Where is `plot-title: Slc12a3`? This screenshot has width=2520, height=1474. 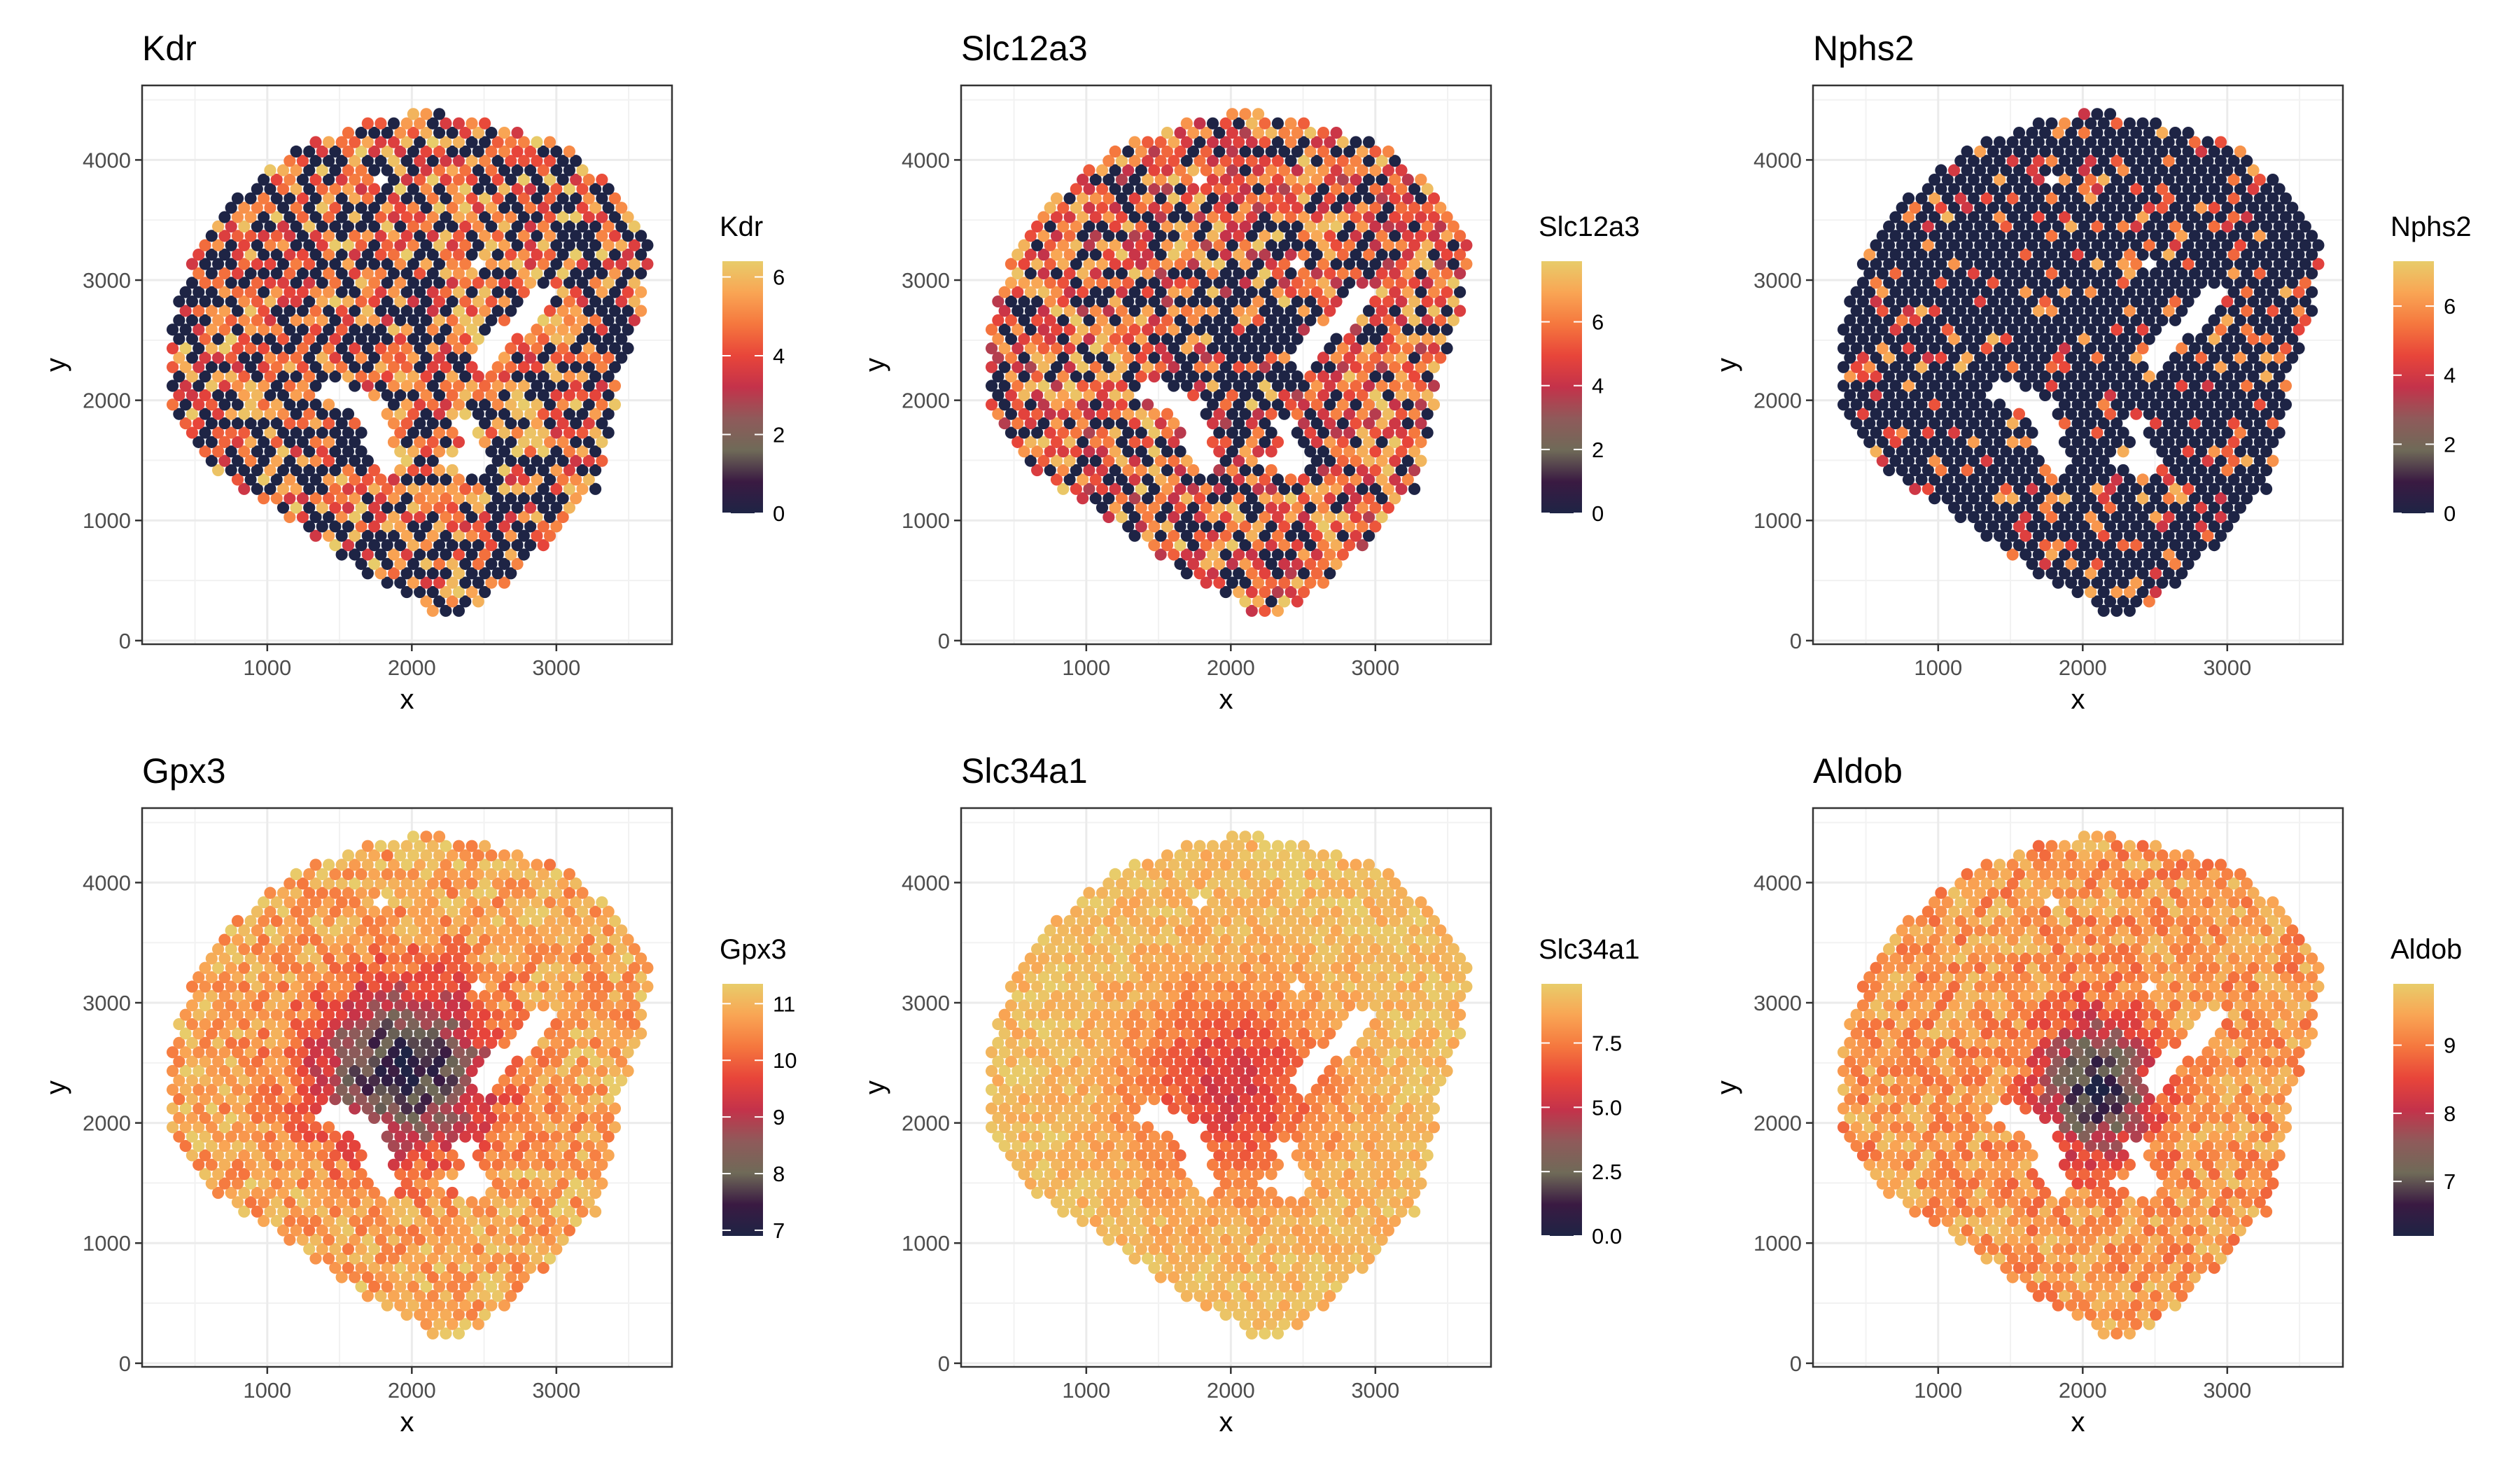 plot-title: Slc12a3 is located at coordinates (1024, 49).